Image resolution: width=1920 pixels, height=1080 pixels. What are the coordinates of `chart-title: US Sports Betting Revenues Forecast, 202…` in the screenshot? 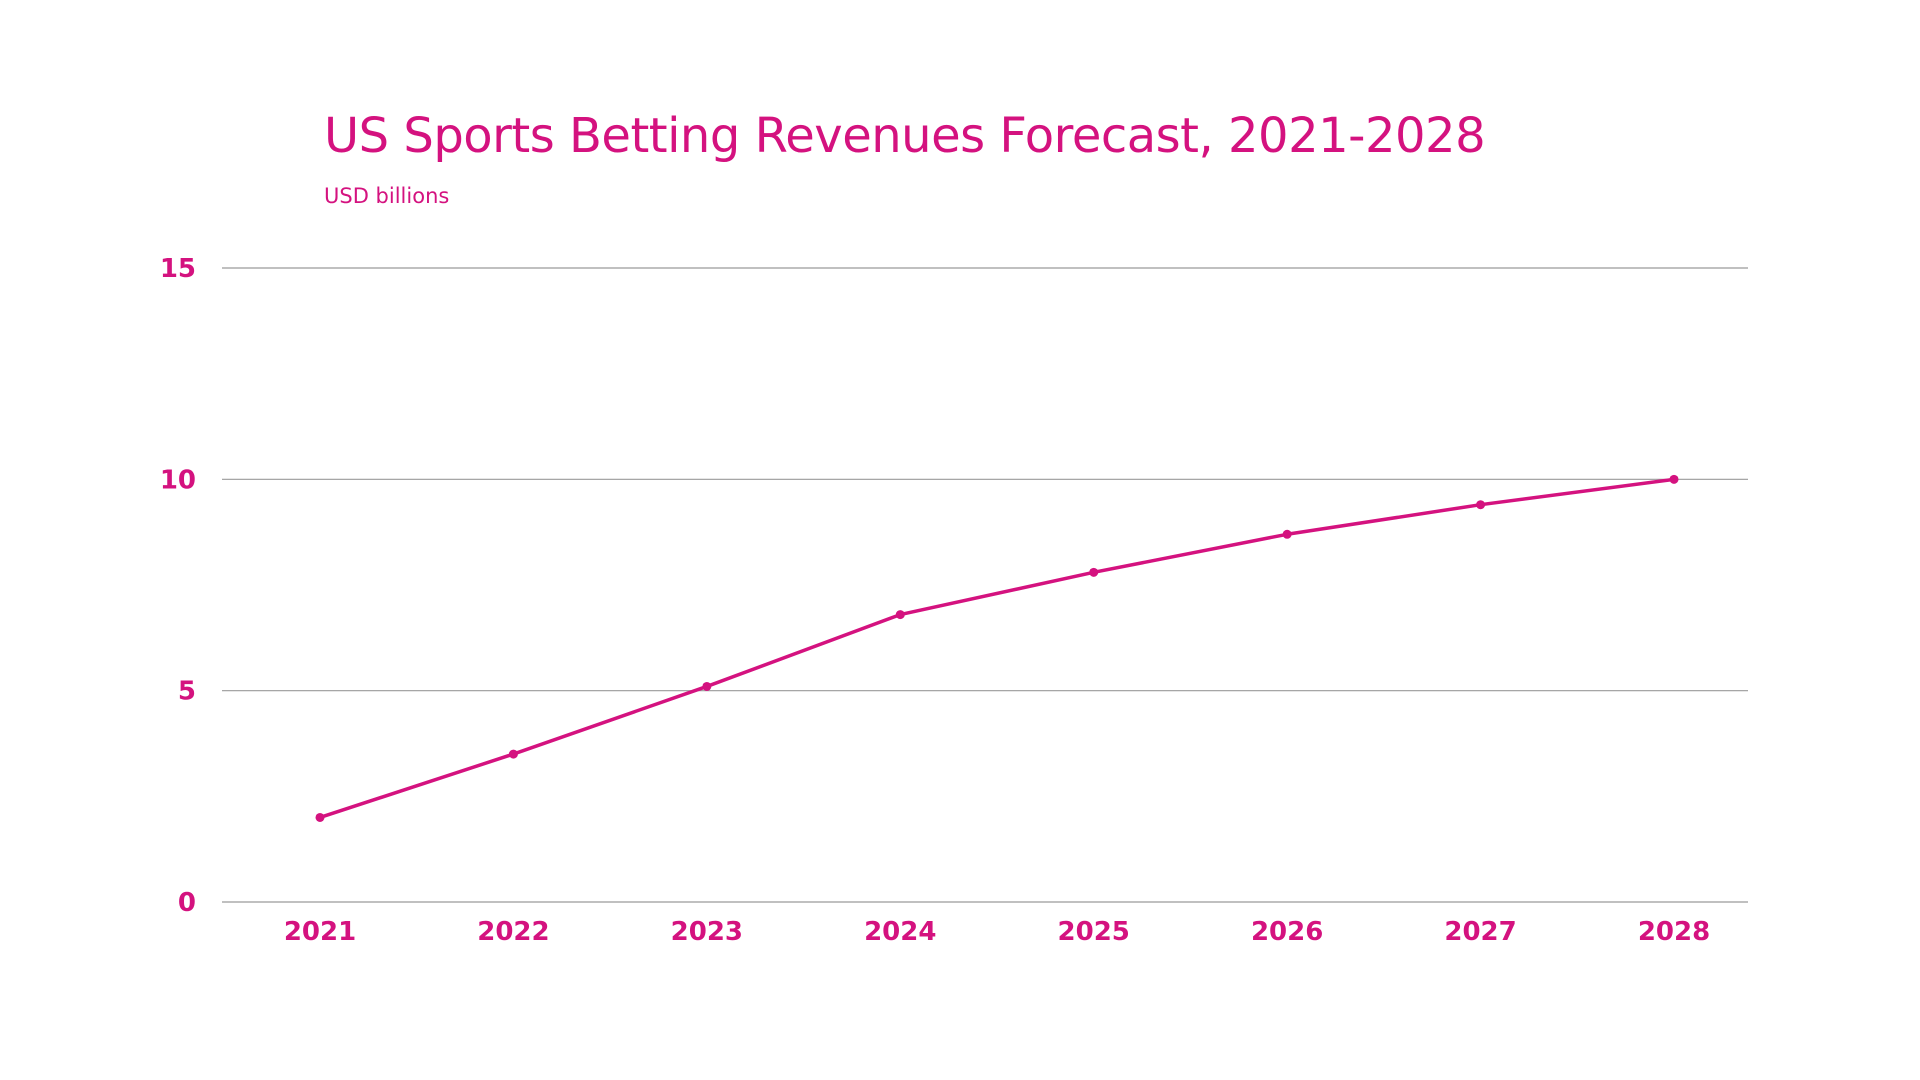 It's located at (905, 136).